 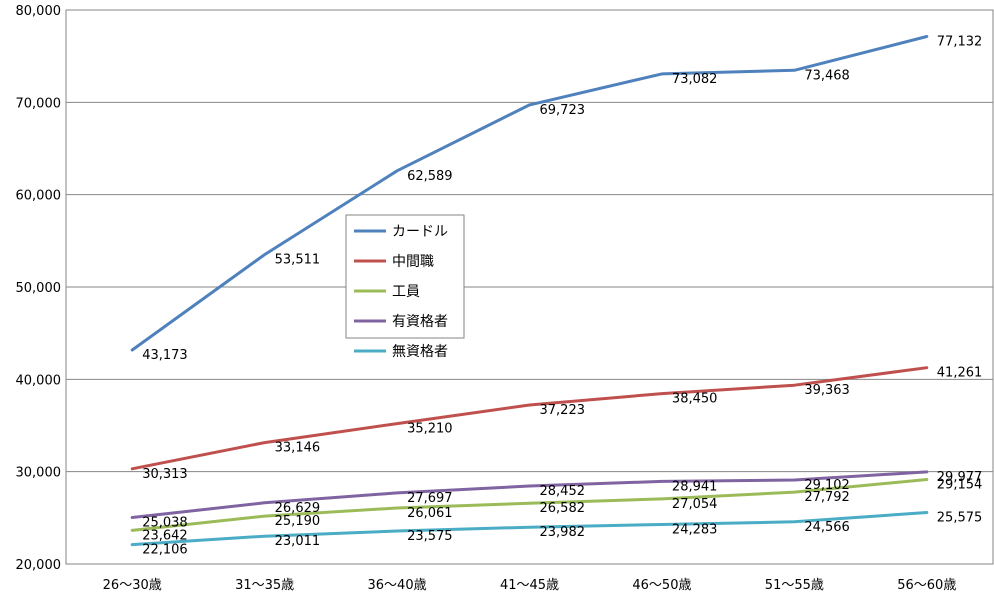 What do you see at coordinates (695, 486) in the screenshot?
I see `data-label: 28,941` at bounding box center [695, 486].